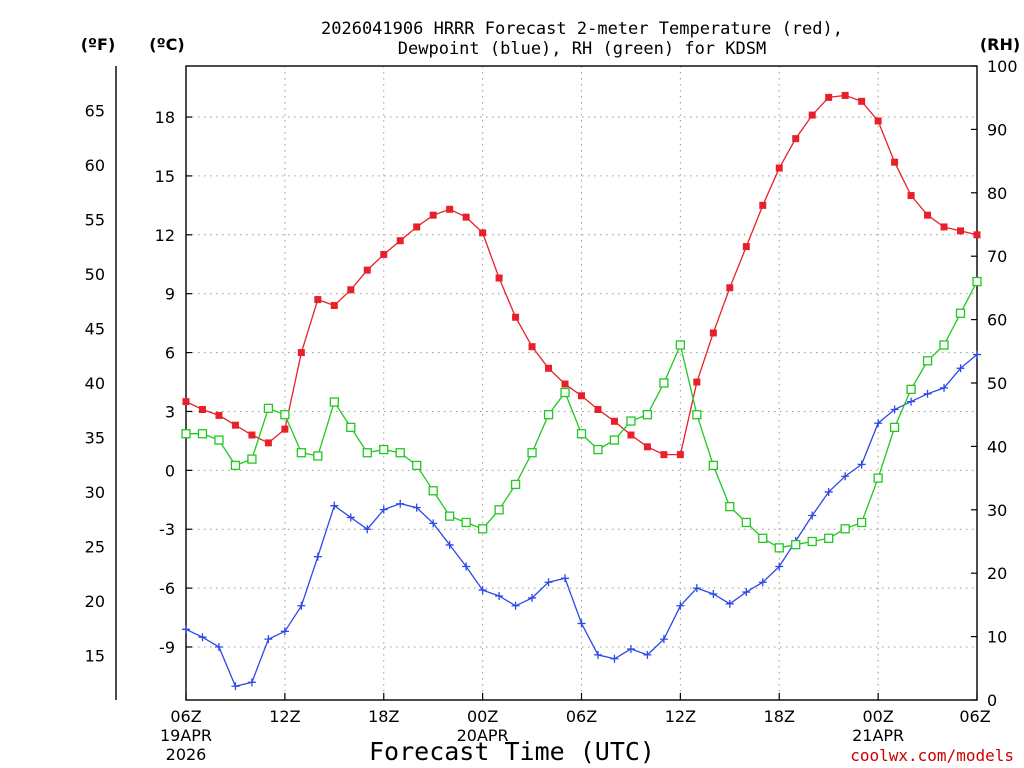 This screenshot has width=1024, height=768. Describe the element at coordinates (997, 573) in the screenshot. I see `rh-tick-label: 20` at that location.